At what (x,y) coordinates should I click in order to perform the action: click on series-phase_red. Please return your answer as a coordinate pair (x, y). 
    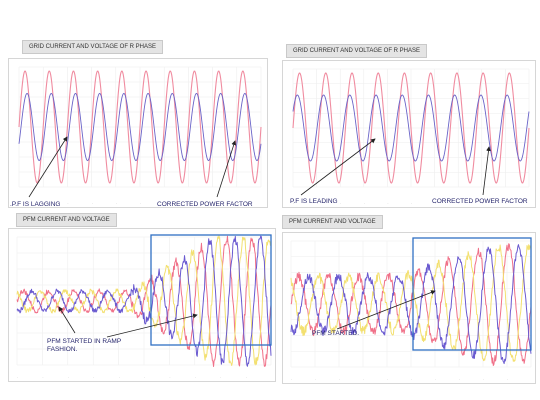
    Looking at the image, I should click on (411, 305).